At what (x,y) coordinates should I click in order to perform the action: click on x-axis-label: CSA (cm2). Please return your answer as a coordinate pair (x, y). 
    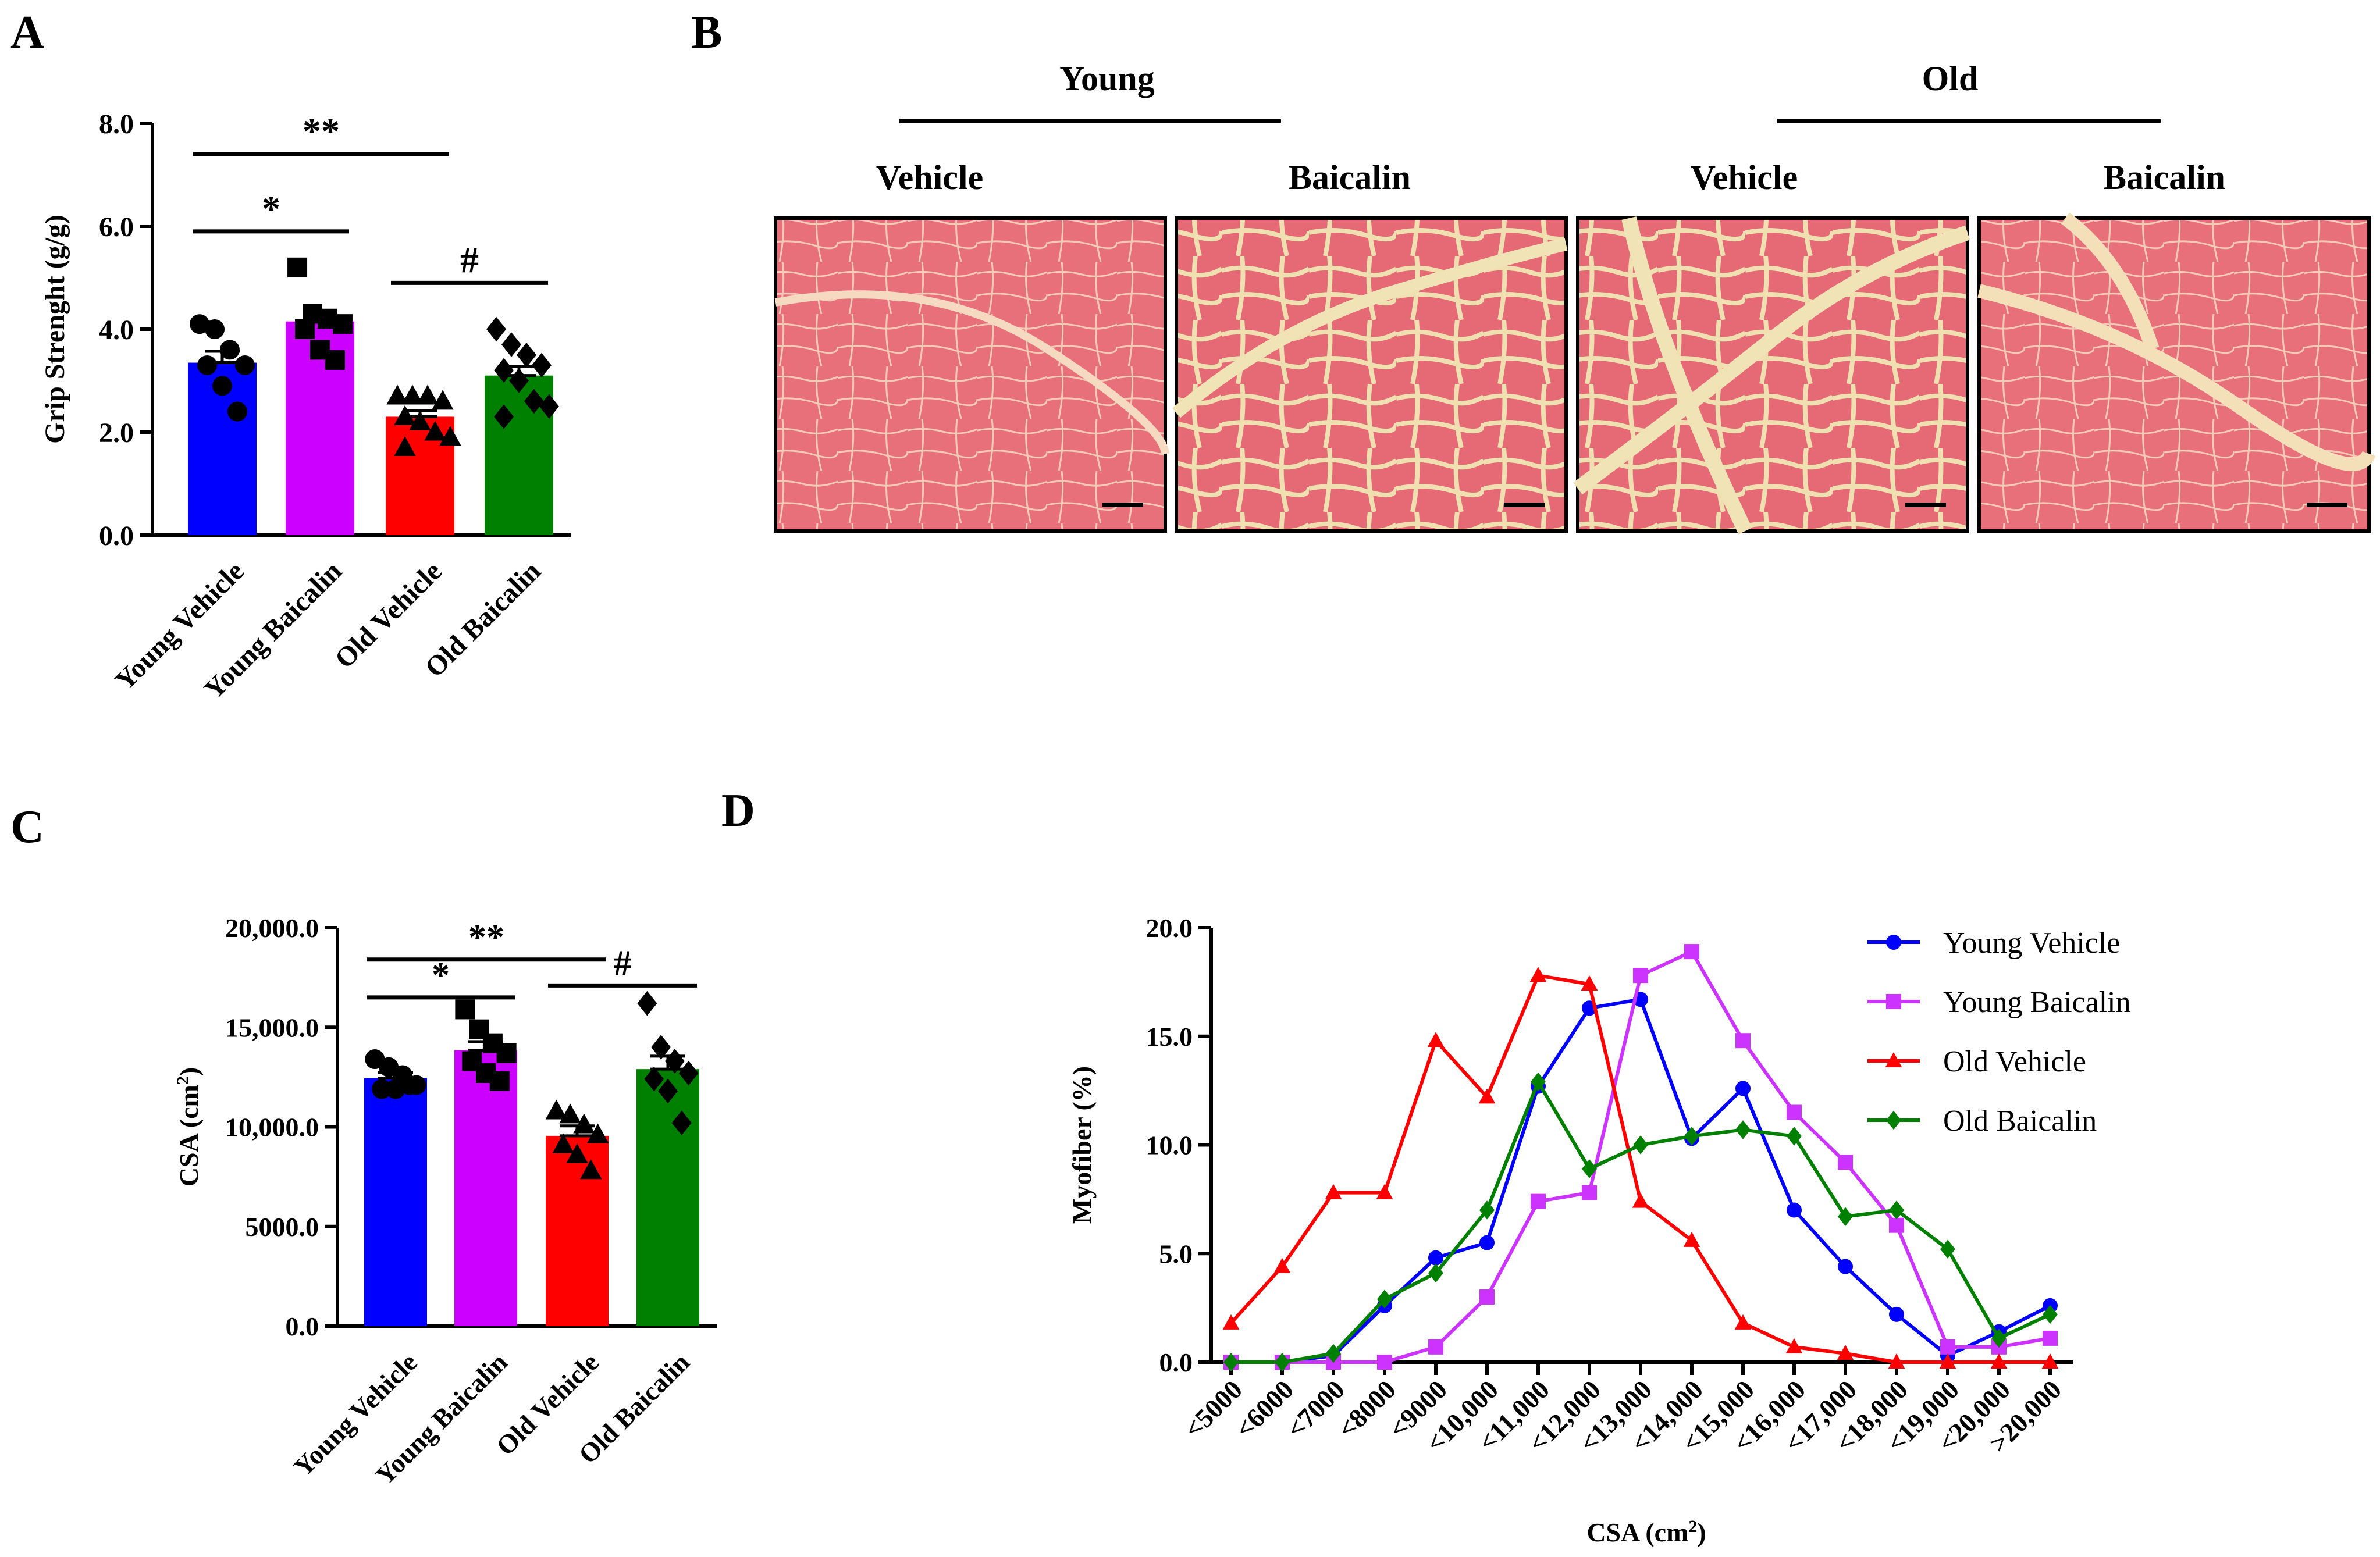
    Looking at the image, I should click on (1646, 1532).